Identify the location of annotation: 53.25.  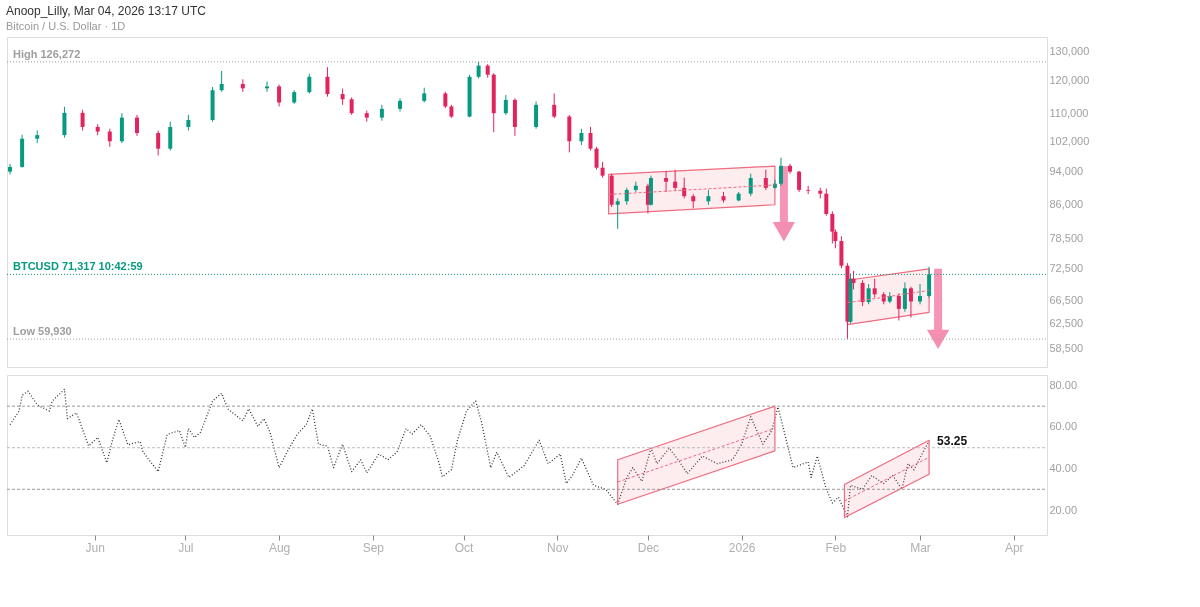
(952, 440).